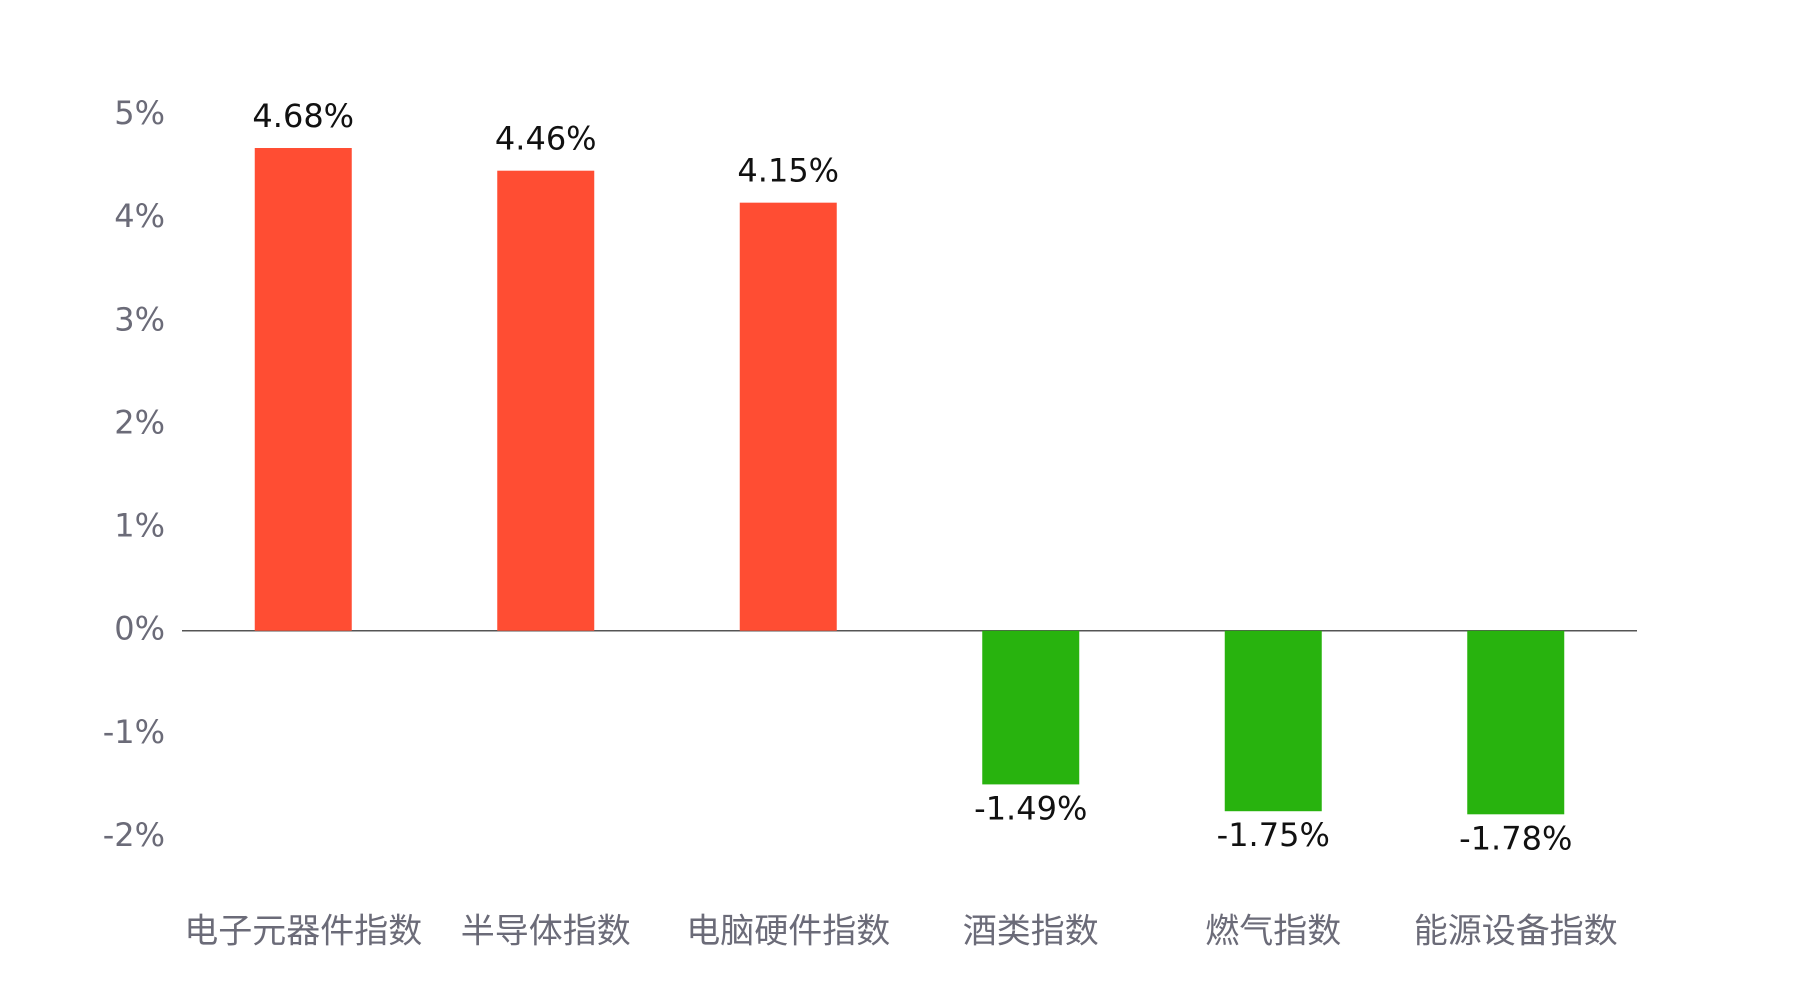  Describe the element at coordinates (303, 932) in the screenshot. I see `x-tick-label: 电子元器件指数` at that location.